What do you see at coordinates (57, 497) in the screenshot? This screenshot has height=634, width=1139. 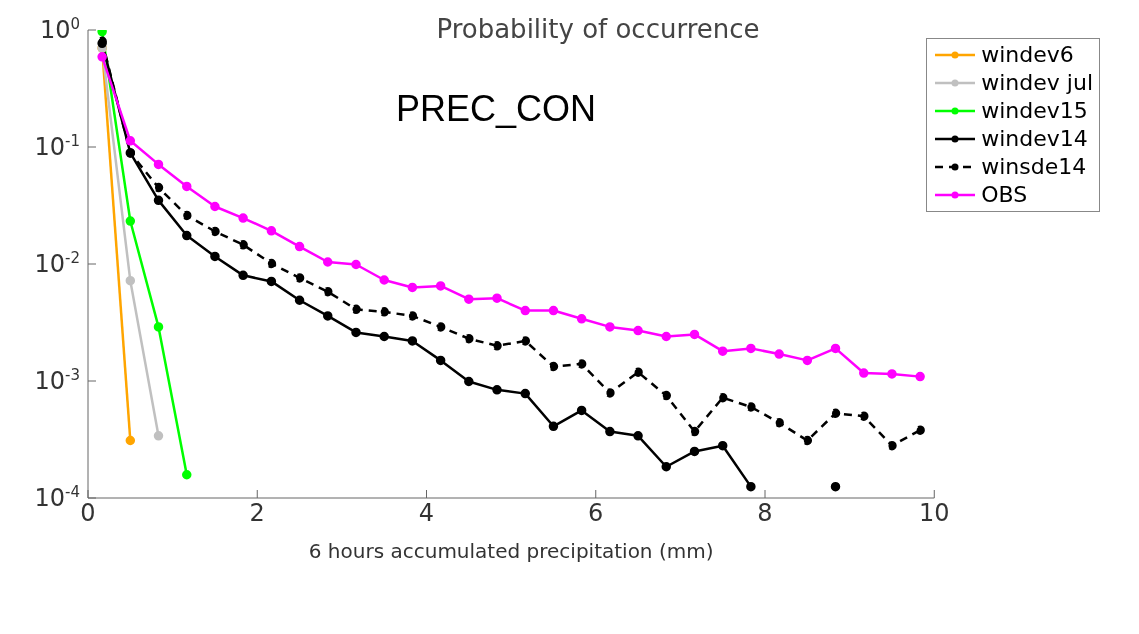 I see `y-tick-label: 10$^{-4}$` at bounding box center [57, 497].